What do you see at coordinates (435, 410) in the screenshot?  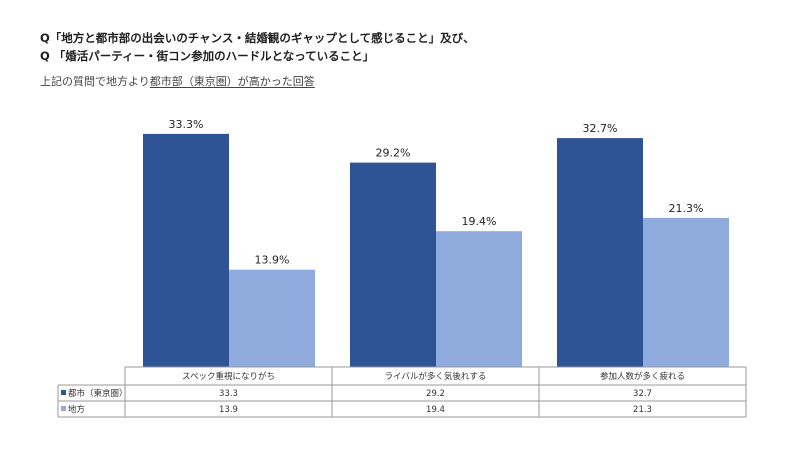 I see `table-value-rural-2: 19.4` at bounding box center [435, 410].